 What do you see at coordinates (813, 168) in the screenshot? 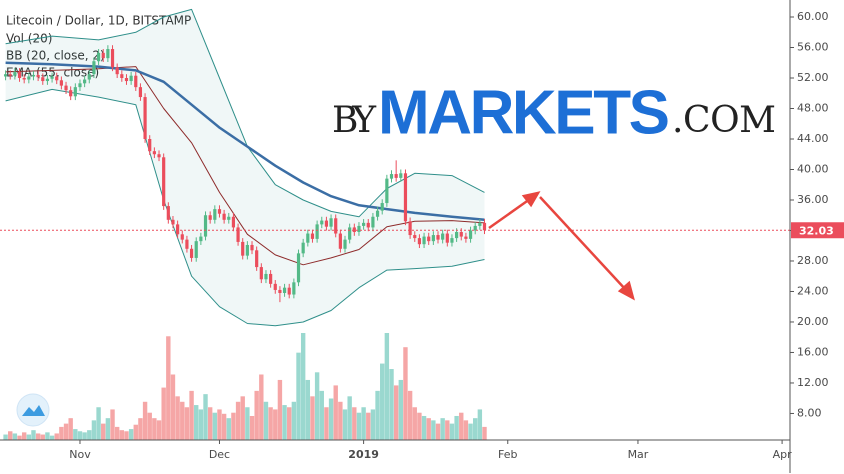
I see `y-tick-label: 40.00` at bounding box center [813, 168].